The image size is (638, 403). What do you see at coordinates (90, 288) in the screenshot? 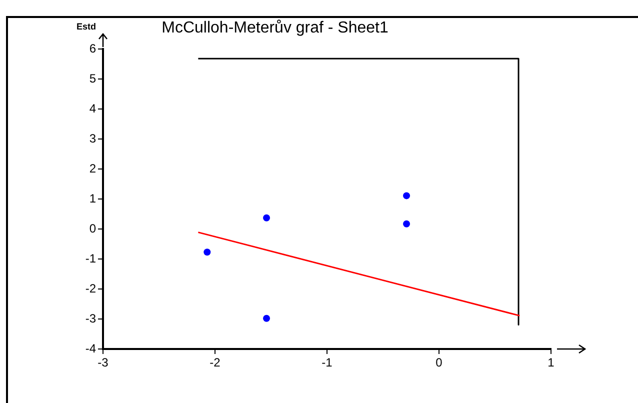
I see `y-tick-label: -2` at bounding box center [90, 288].